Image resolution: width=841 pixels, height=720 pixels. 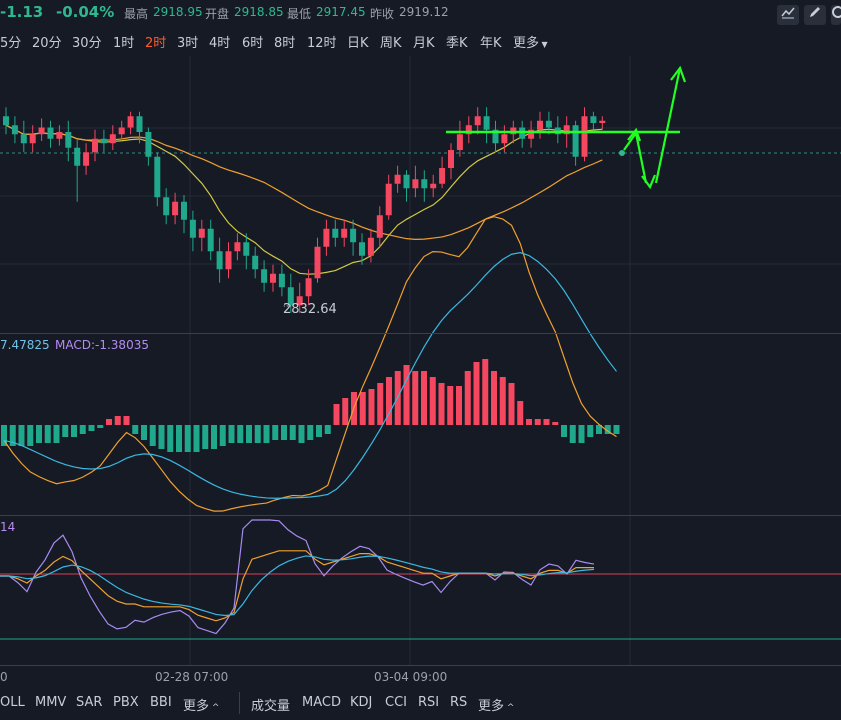 What do you see at coordinates (161, 702) in the screenshot?
I see `indicator-bbi: BBI` at bounding box center [161, 702].